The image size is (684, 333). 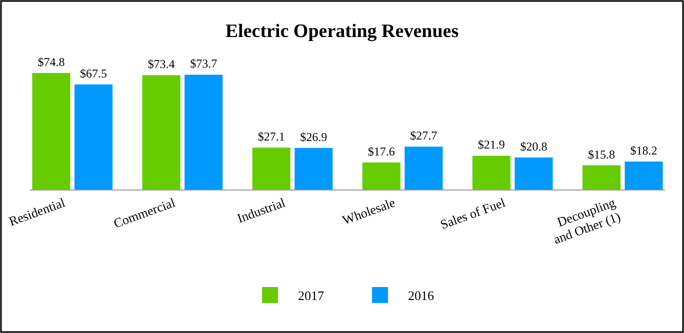 I want to click on data-label: $74.8, so click(x=51, y=62).